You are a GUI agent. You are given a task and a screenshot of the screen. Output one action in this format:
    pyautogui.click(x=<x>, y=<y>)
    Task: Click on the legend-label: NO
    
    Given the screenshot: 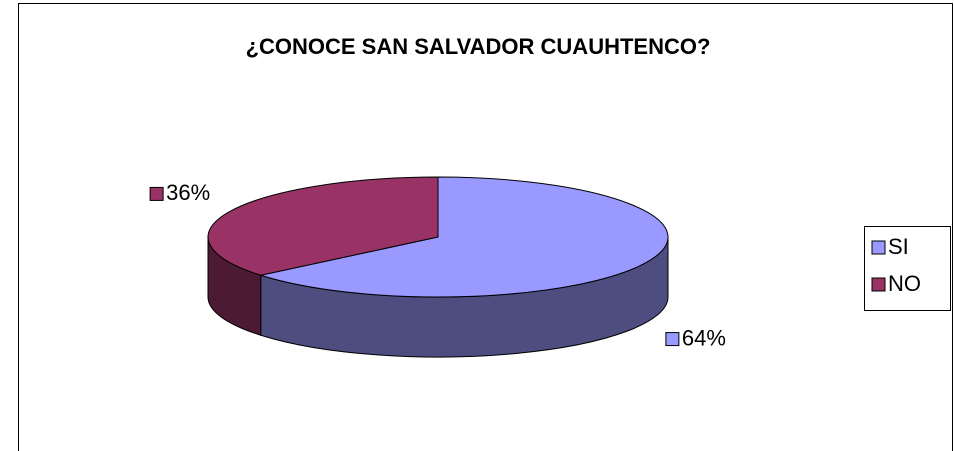 What is the action you would take?
    pyautogui.click(x=904, y=283)
    